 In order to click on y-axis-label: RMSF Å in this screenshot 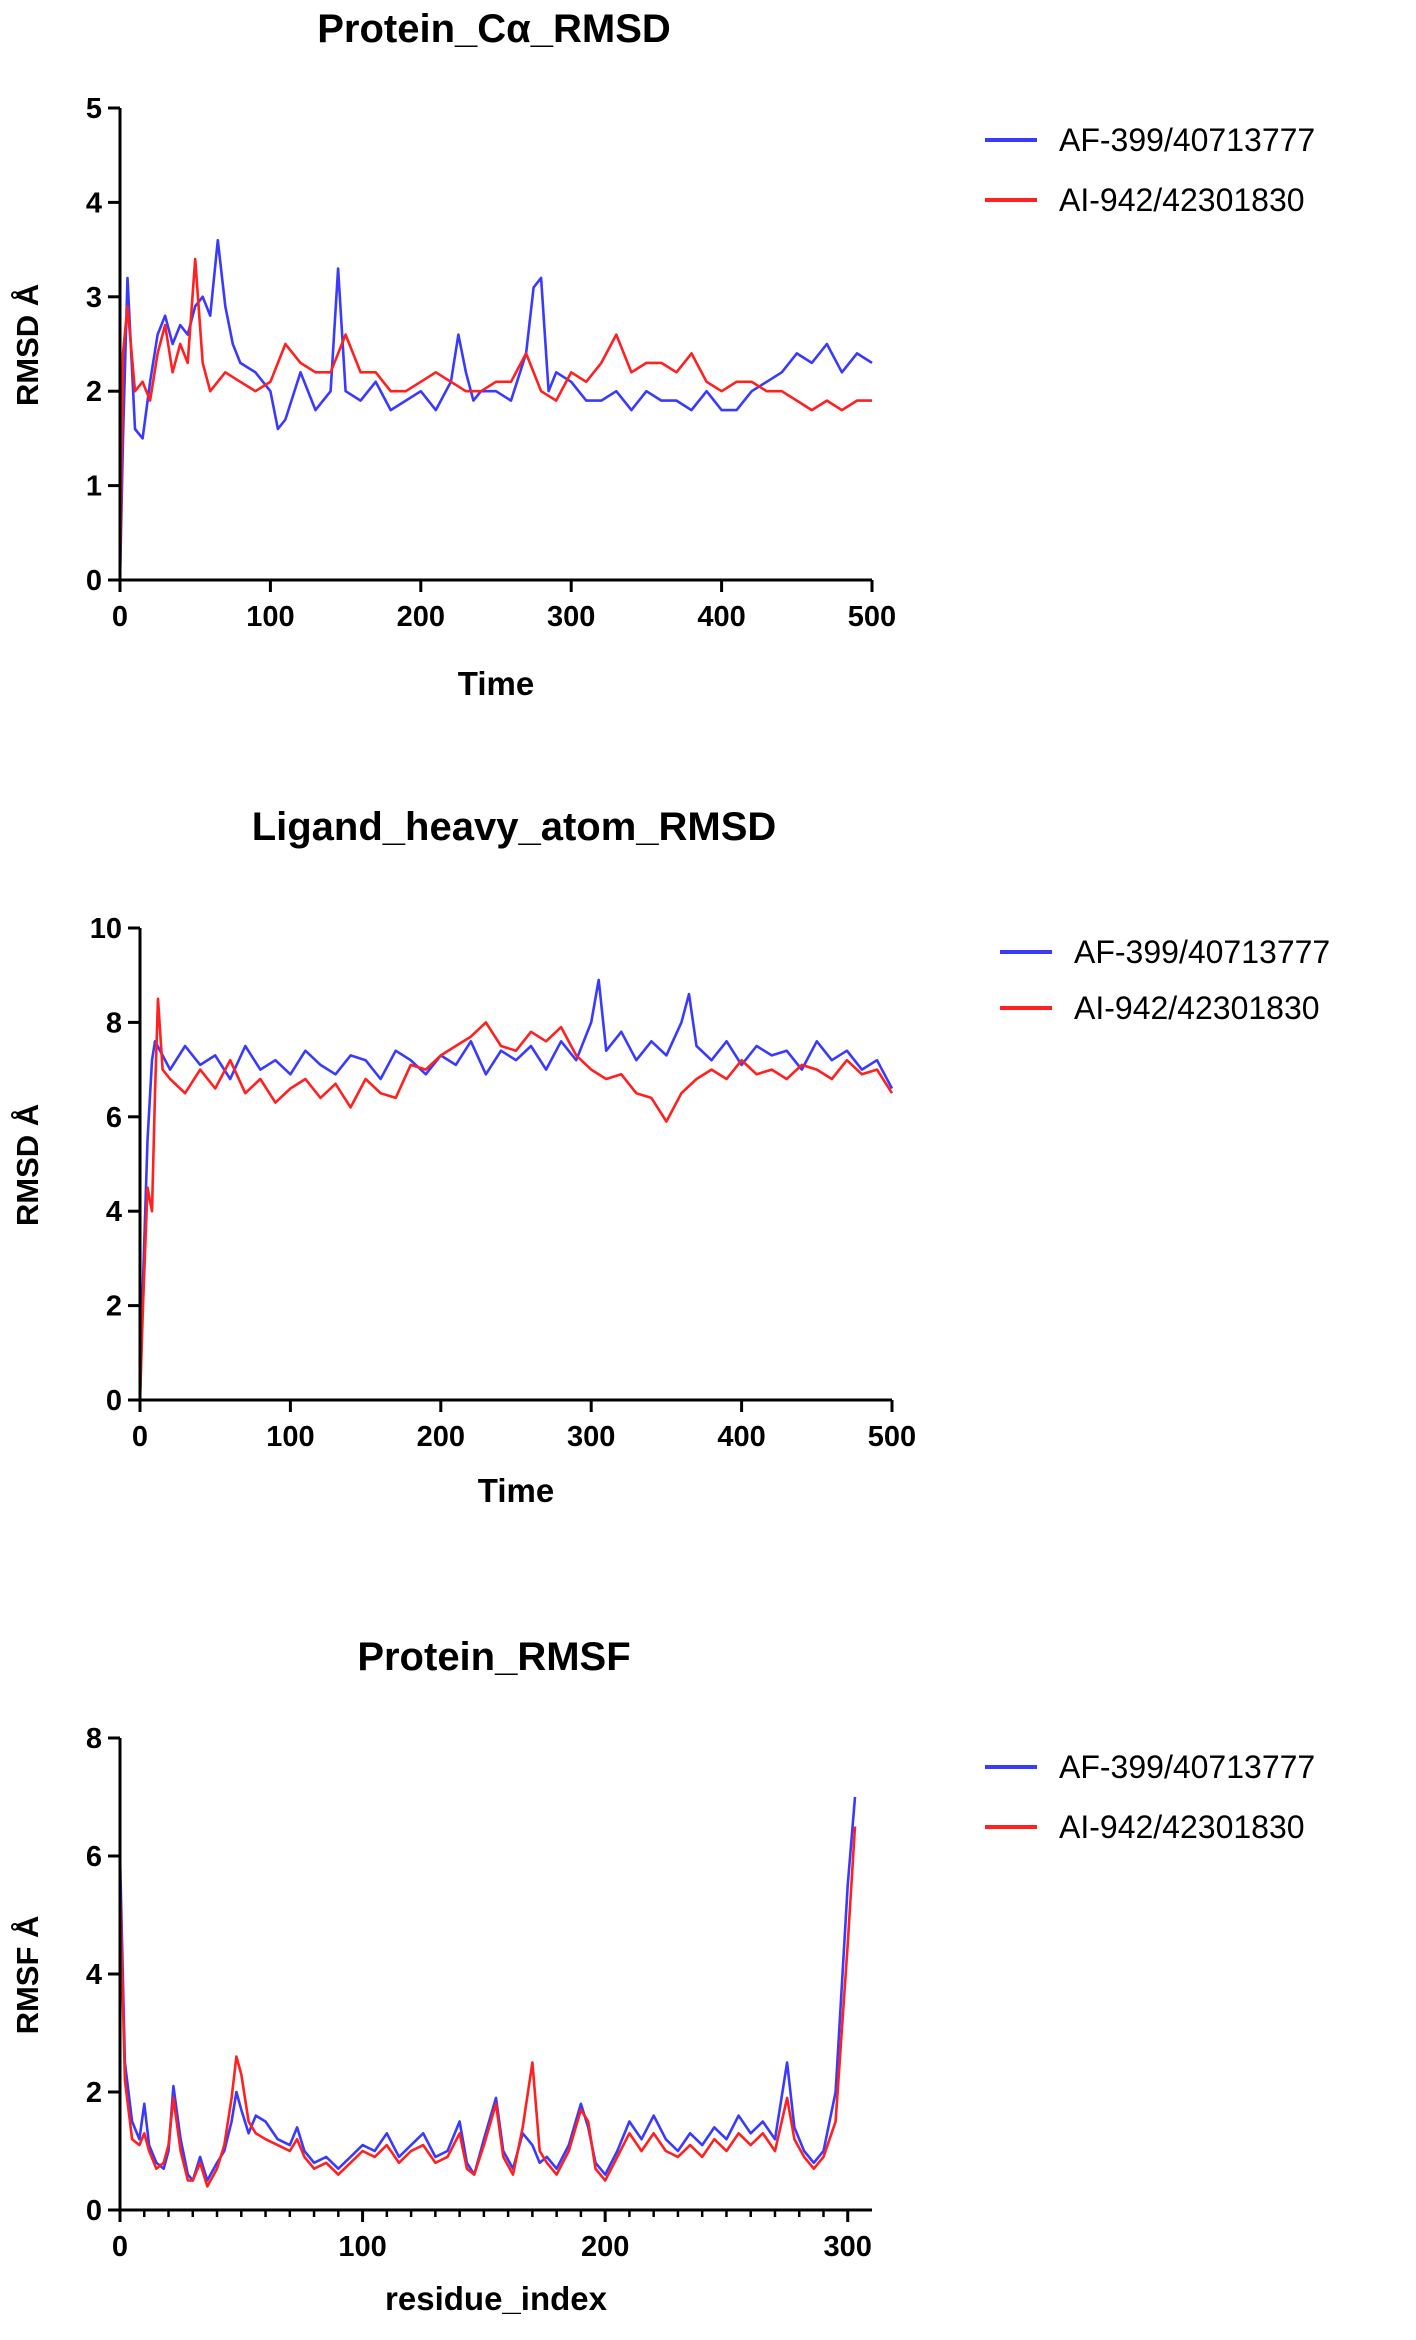, I will do `click(27, 1975)`.